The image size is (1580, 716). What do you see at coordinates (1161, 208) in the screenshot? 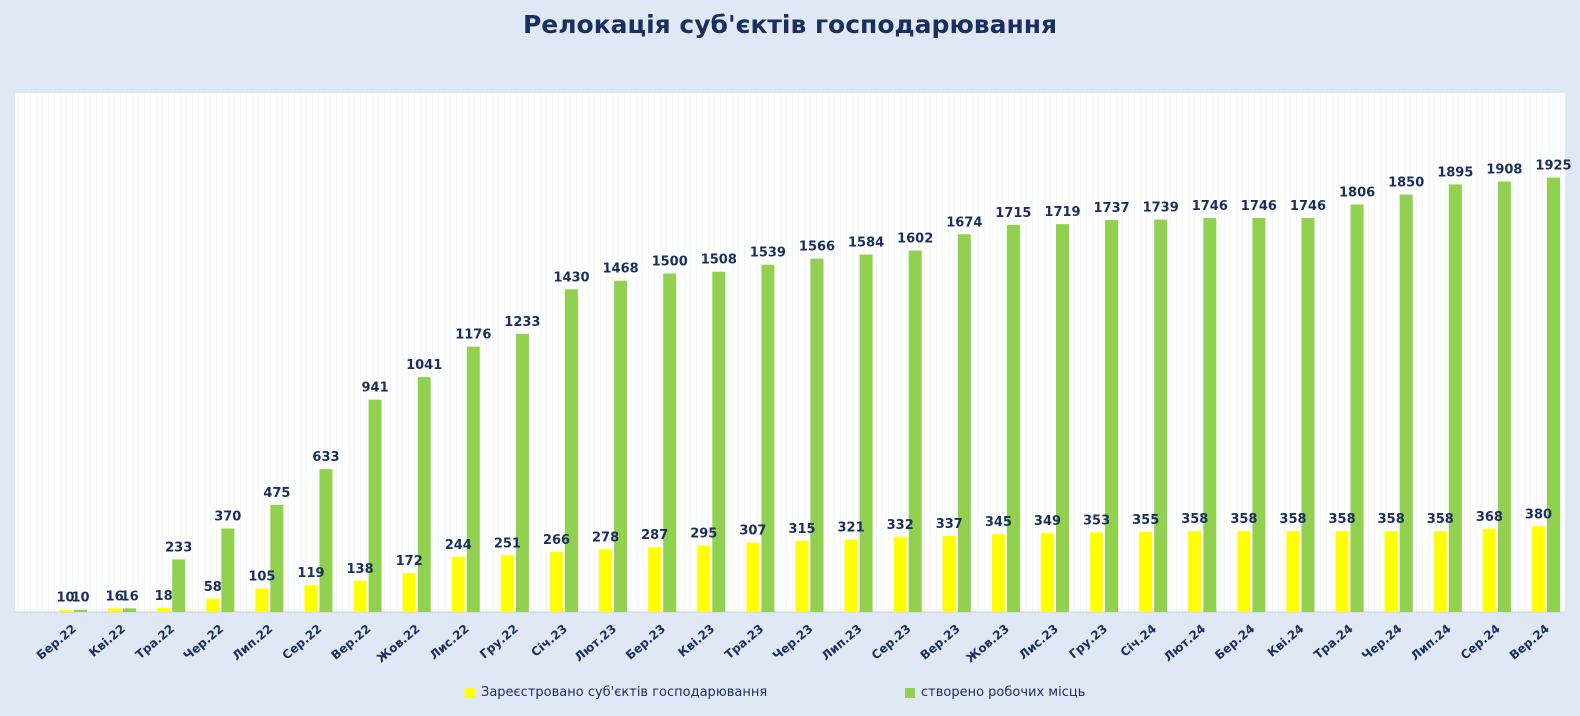
I see `value-label-jobs-22: 1739` at bounding box center [1161, 208].